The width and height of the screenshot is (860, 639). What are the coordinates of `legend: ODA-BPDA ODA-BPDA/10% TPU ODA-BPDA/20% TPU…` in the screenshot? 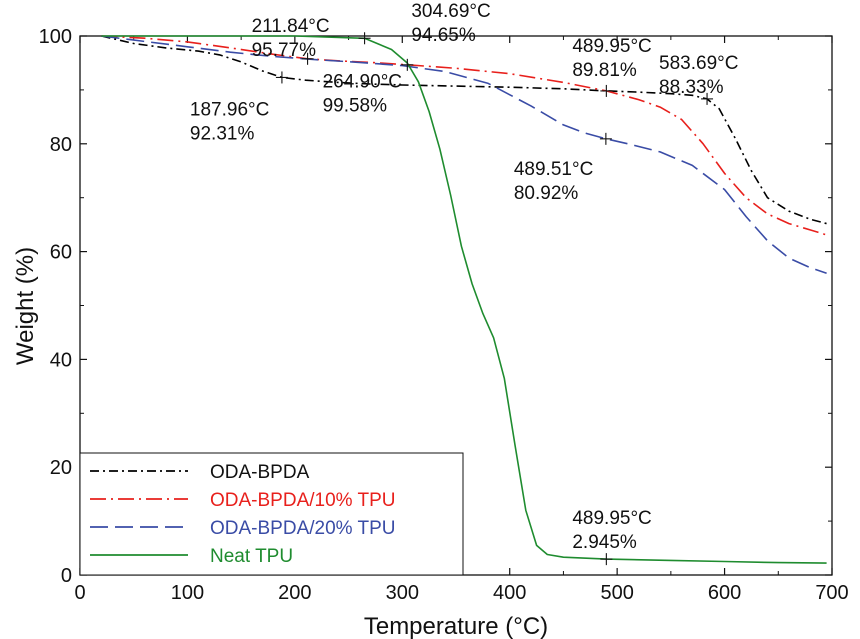 It's located at (271, 514).